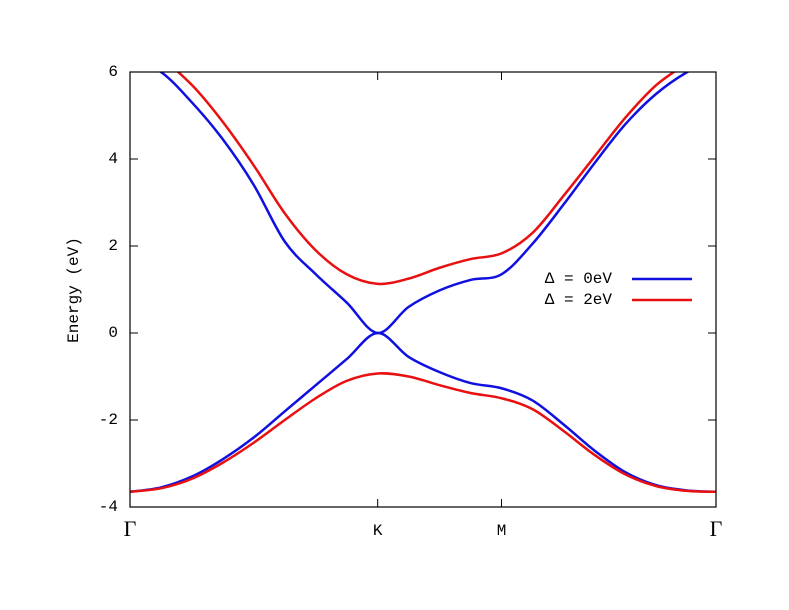  Describe the element at coordinates (113, 246) in the screenshot. I see `y-tick-label: 2` at that location.